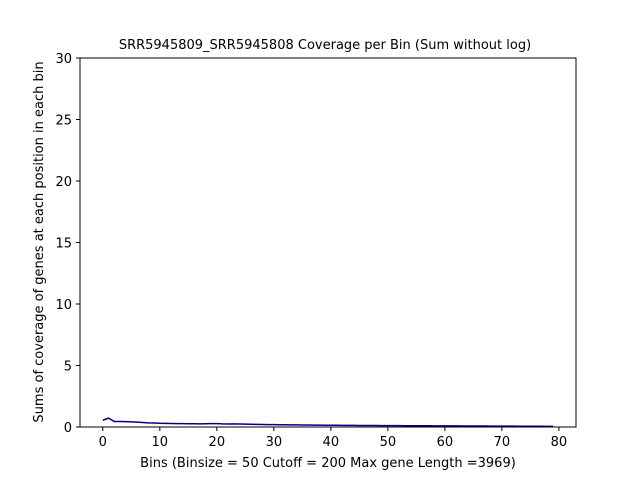  Describe the element at coordinates (331, 442) in the screenshot. I see `x-tick-label: 40` at that location.